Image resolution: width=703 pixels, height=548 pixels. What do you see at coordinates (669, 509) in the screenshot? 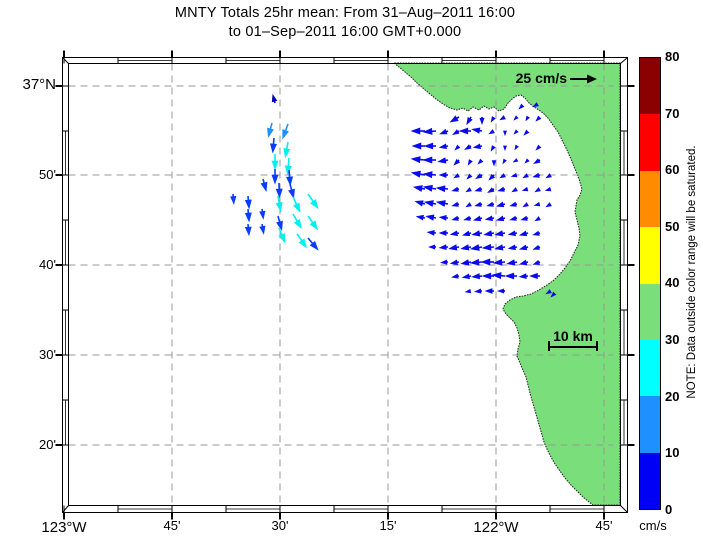
I see `colorbar-tick-label: 0` at bounding box center [669, 509].